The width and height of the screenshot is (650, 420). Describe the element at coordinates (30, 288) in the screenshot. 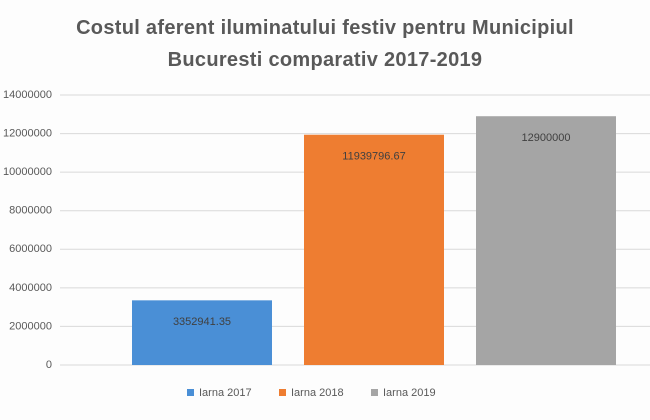

I see `y-tick-label: 4000000` at that location.